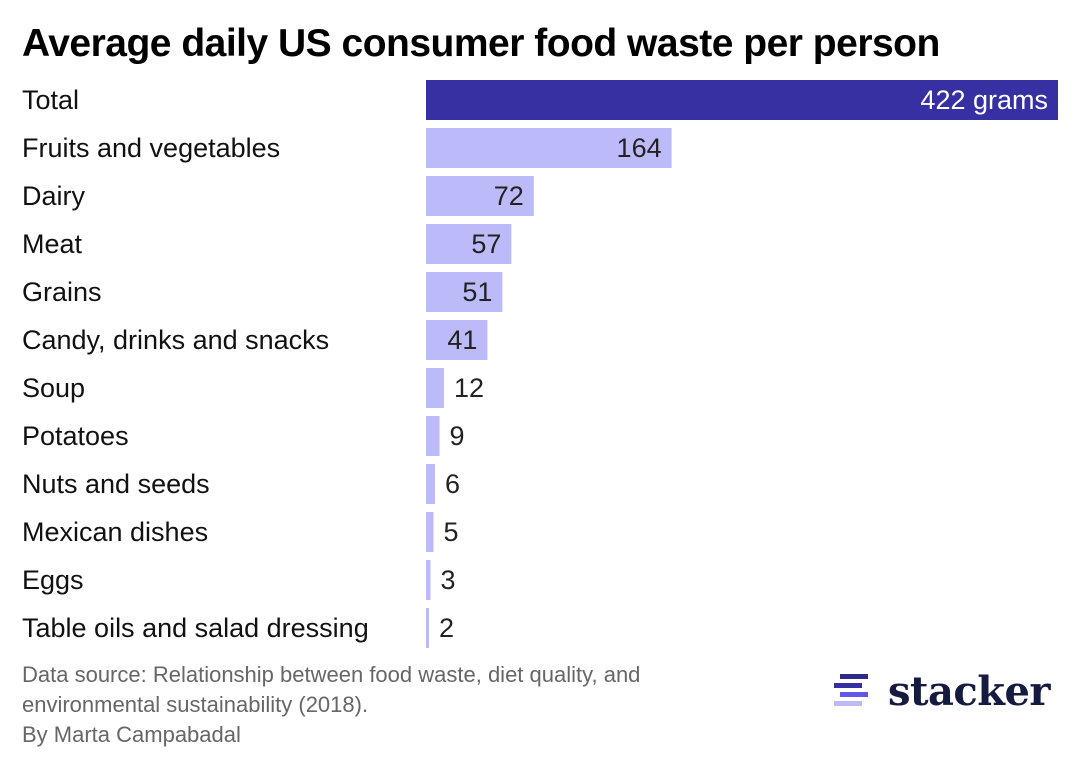 The height and width of the screenshot is (770, 1080). I want to click on stacker-logo-text: stacker, so click(969, 691).